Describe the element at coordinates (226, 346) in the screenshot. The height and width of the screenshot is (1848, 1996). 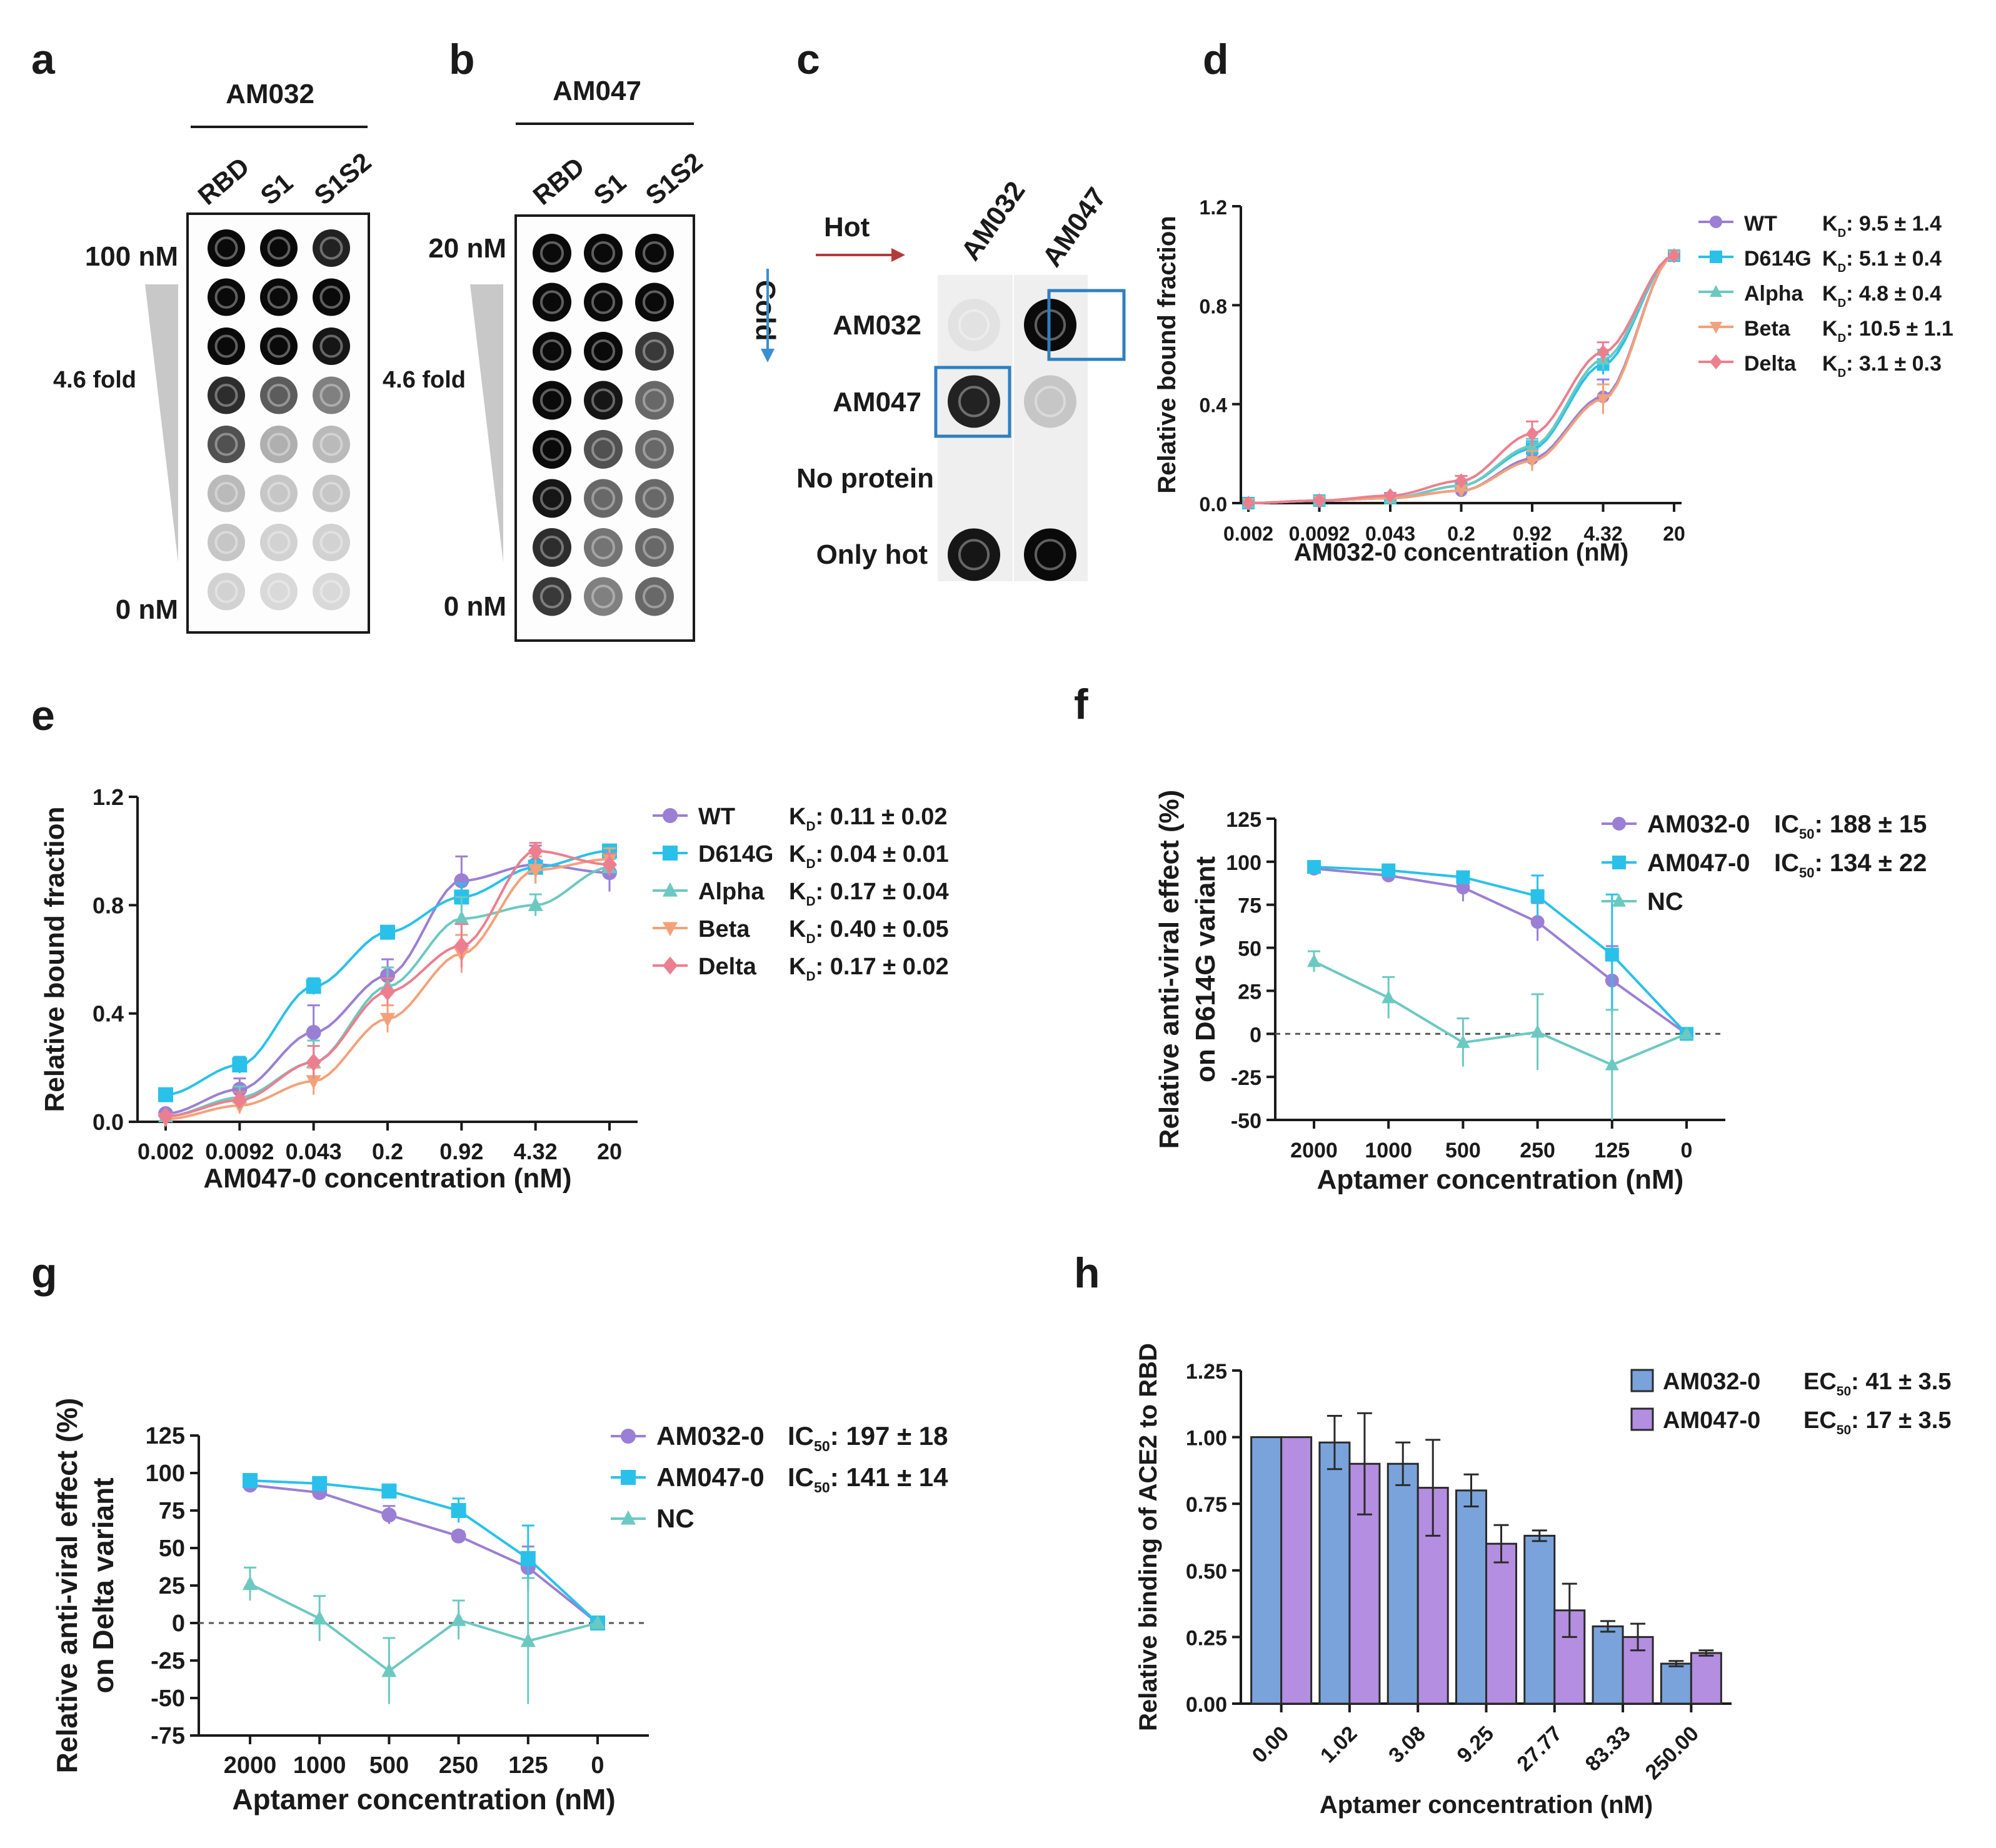
I see `blot-a-dot-r2-c0` at that location.